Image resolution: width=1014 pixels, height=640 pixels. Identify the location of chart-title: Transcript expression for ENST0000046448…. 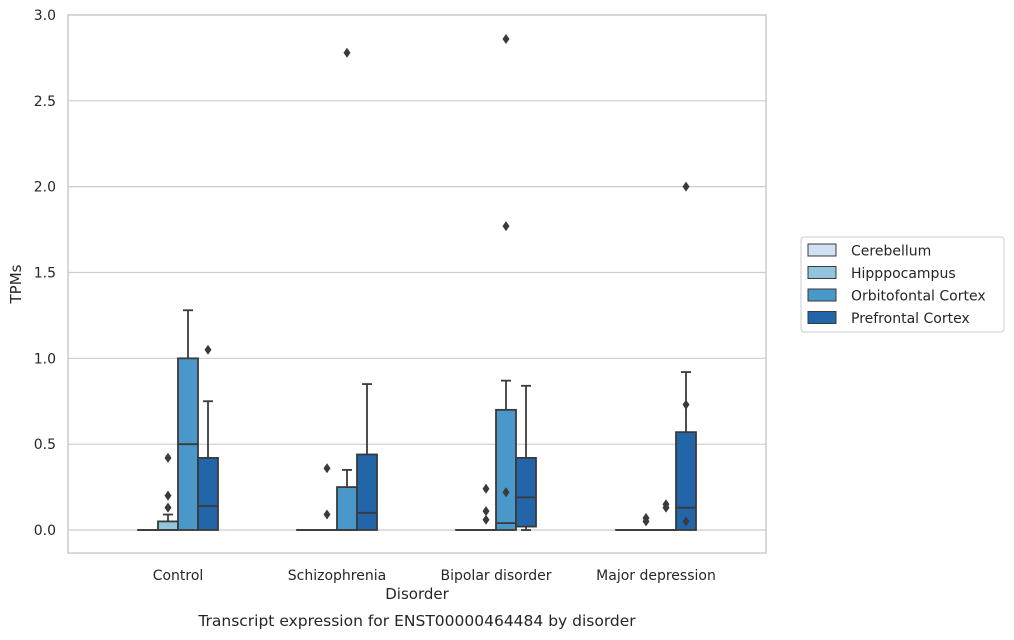
(416, 621).